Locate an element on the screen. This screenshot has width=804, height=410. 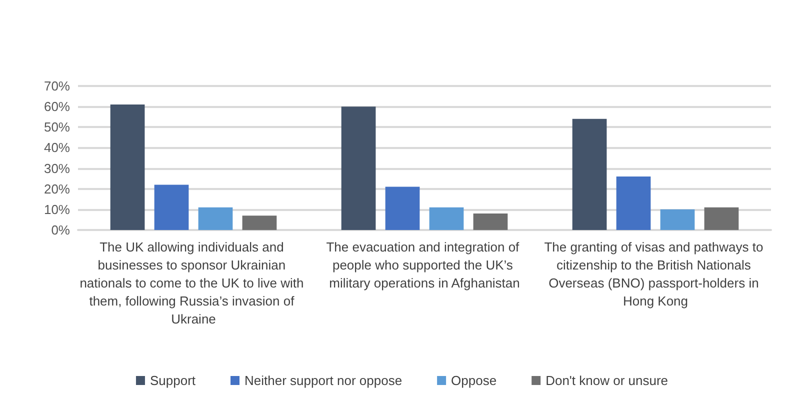
legend-label: Don't know or unsure is located at coordinates (607, 380).